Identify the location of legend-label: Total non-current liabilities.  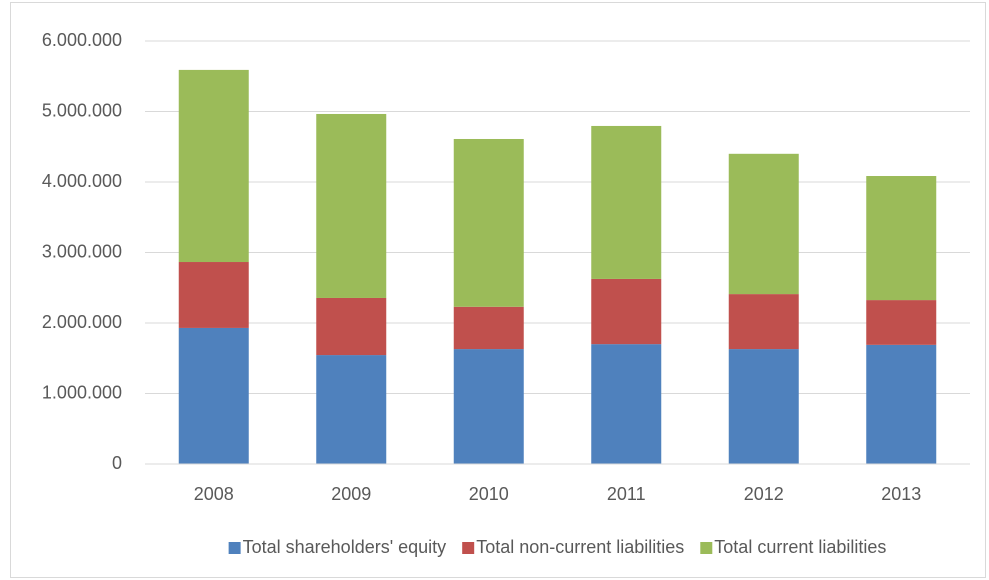
(580, 547).